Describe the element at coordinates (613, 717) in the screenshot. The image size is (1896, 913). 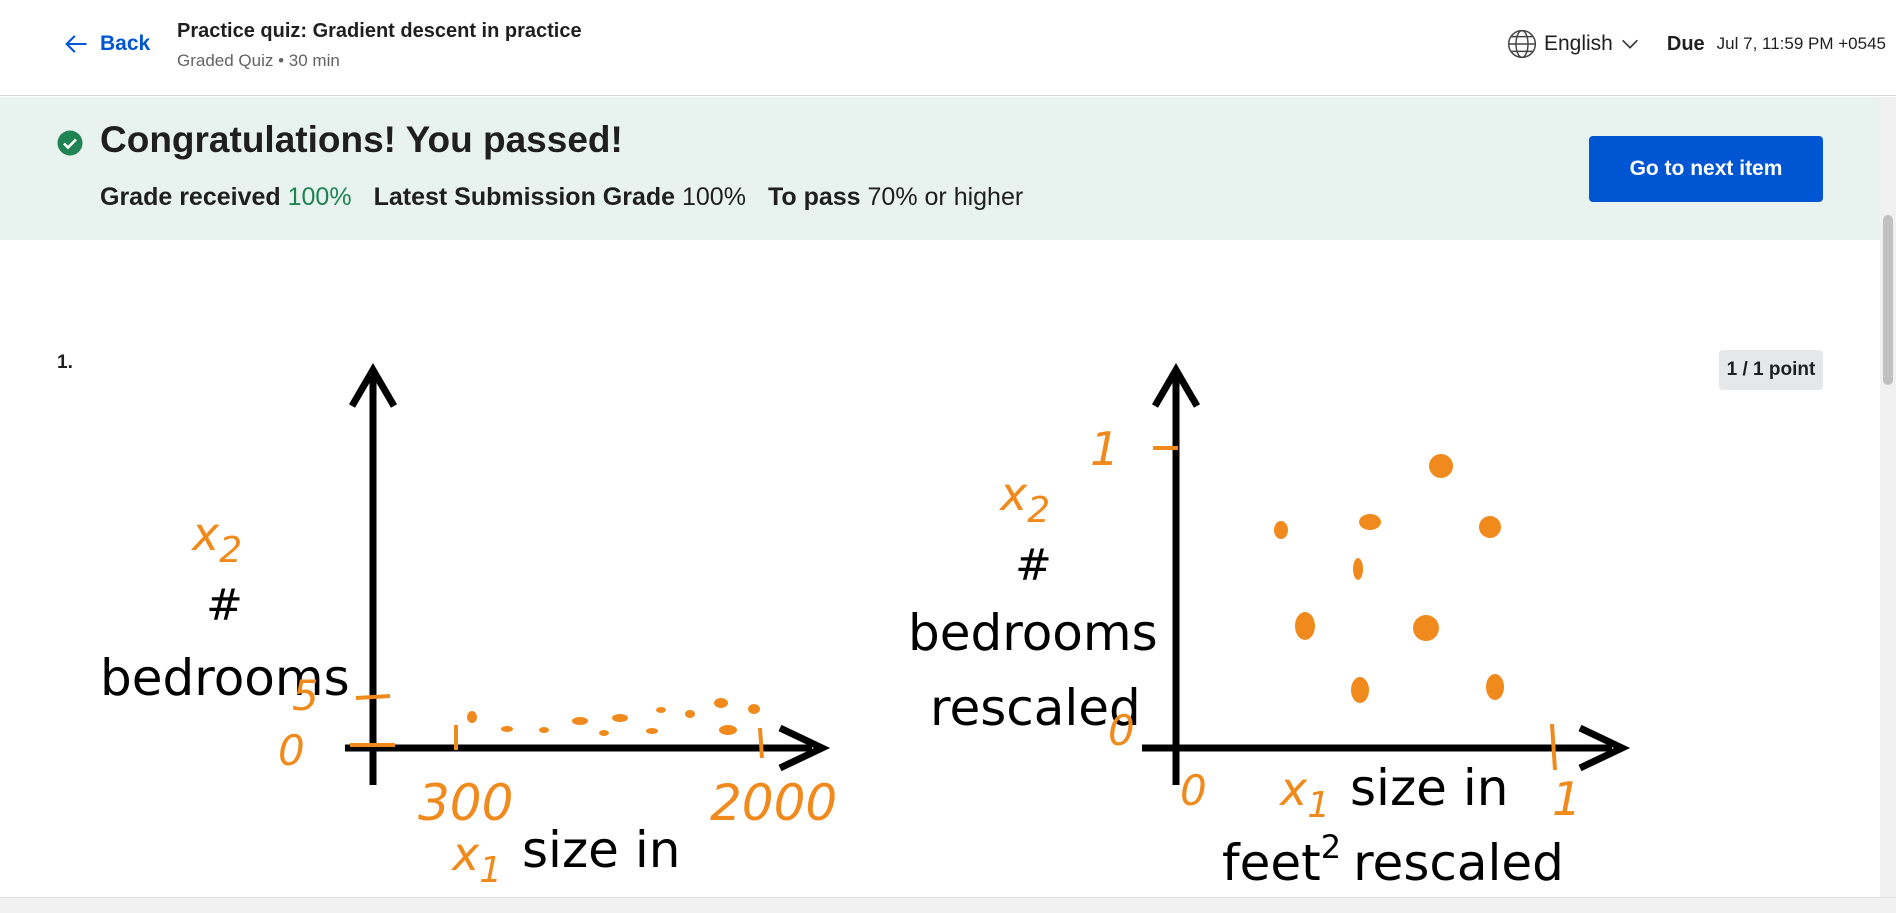
I see `left-data-points` at that location.